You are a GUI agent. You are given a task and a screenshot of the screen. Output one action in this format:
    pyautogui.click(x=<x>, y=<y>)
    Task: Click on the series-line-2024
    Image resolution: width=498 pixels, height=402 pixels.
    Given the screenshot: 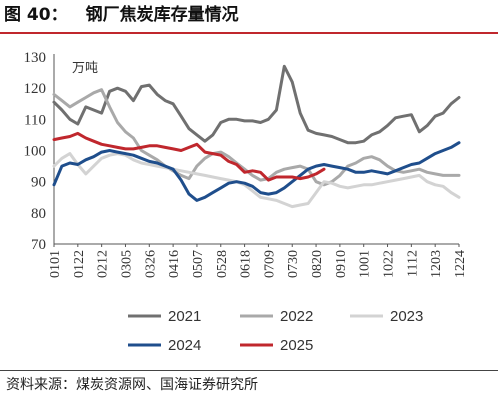 What is the action you would take?
    pyautogui.click(x=256, y=171)
    